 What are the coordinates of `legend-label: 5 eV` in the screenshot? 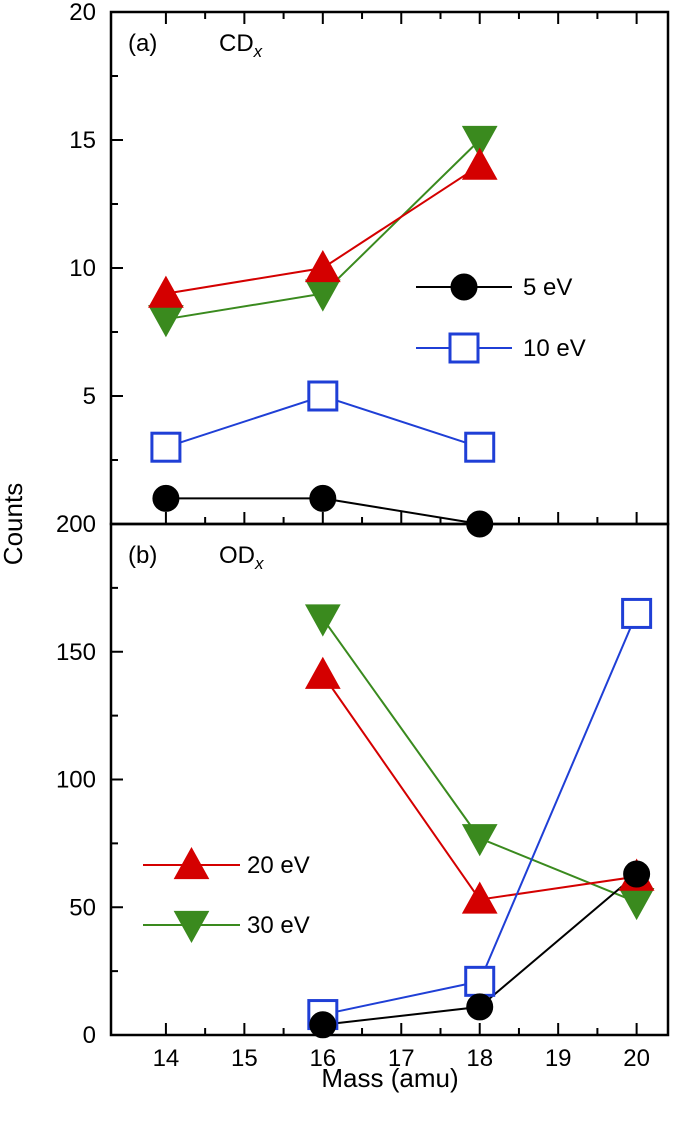 It's located at (547, 287).